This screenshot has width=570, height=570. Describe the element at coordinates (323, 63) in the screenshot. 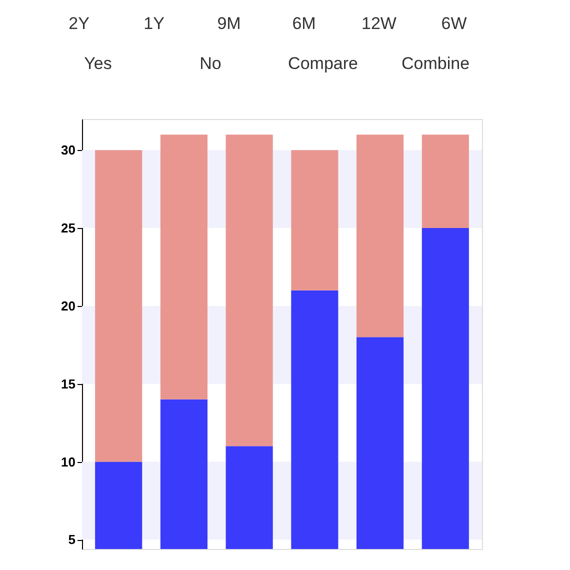

I see `text: Compare` at that location.